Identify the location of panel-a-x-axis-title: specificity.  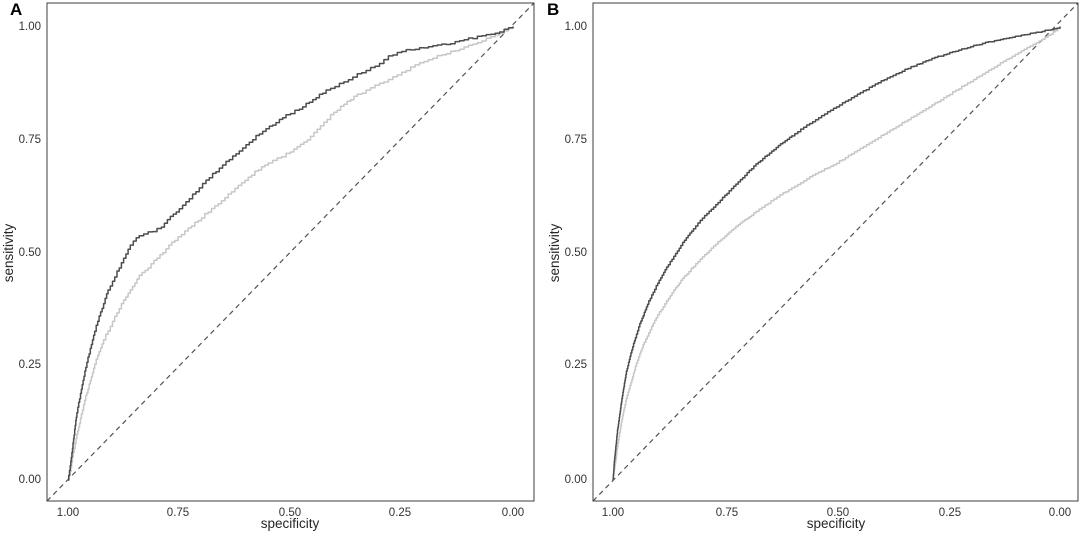
(290, 523).